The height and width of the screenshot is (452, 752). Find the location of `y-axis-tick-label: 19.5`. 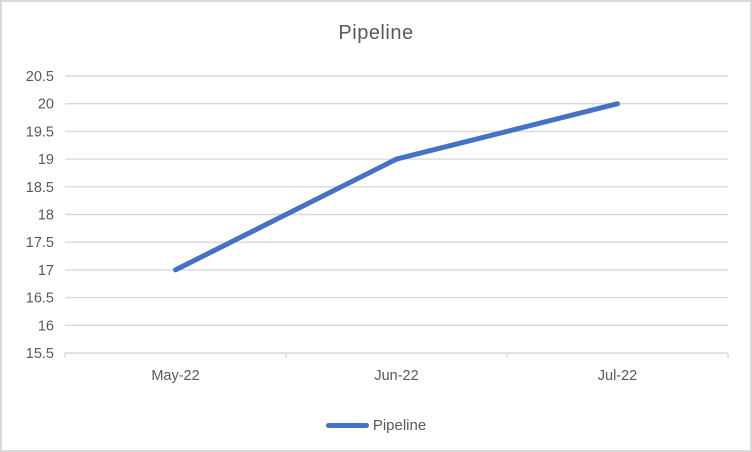

y-axis-tick-label: 19.5 is located at coordinates (40, 132).